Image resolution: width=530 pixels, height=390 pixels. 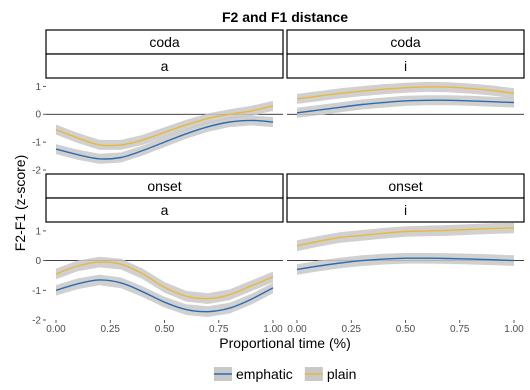 I want to click on chart-title: F2 and F1 distance, so click(x=285, y=17).